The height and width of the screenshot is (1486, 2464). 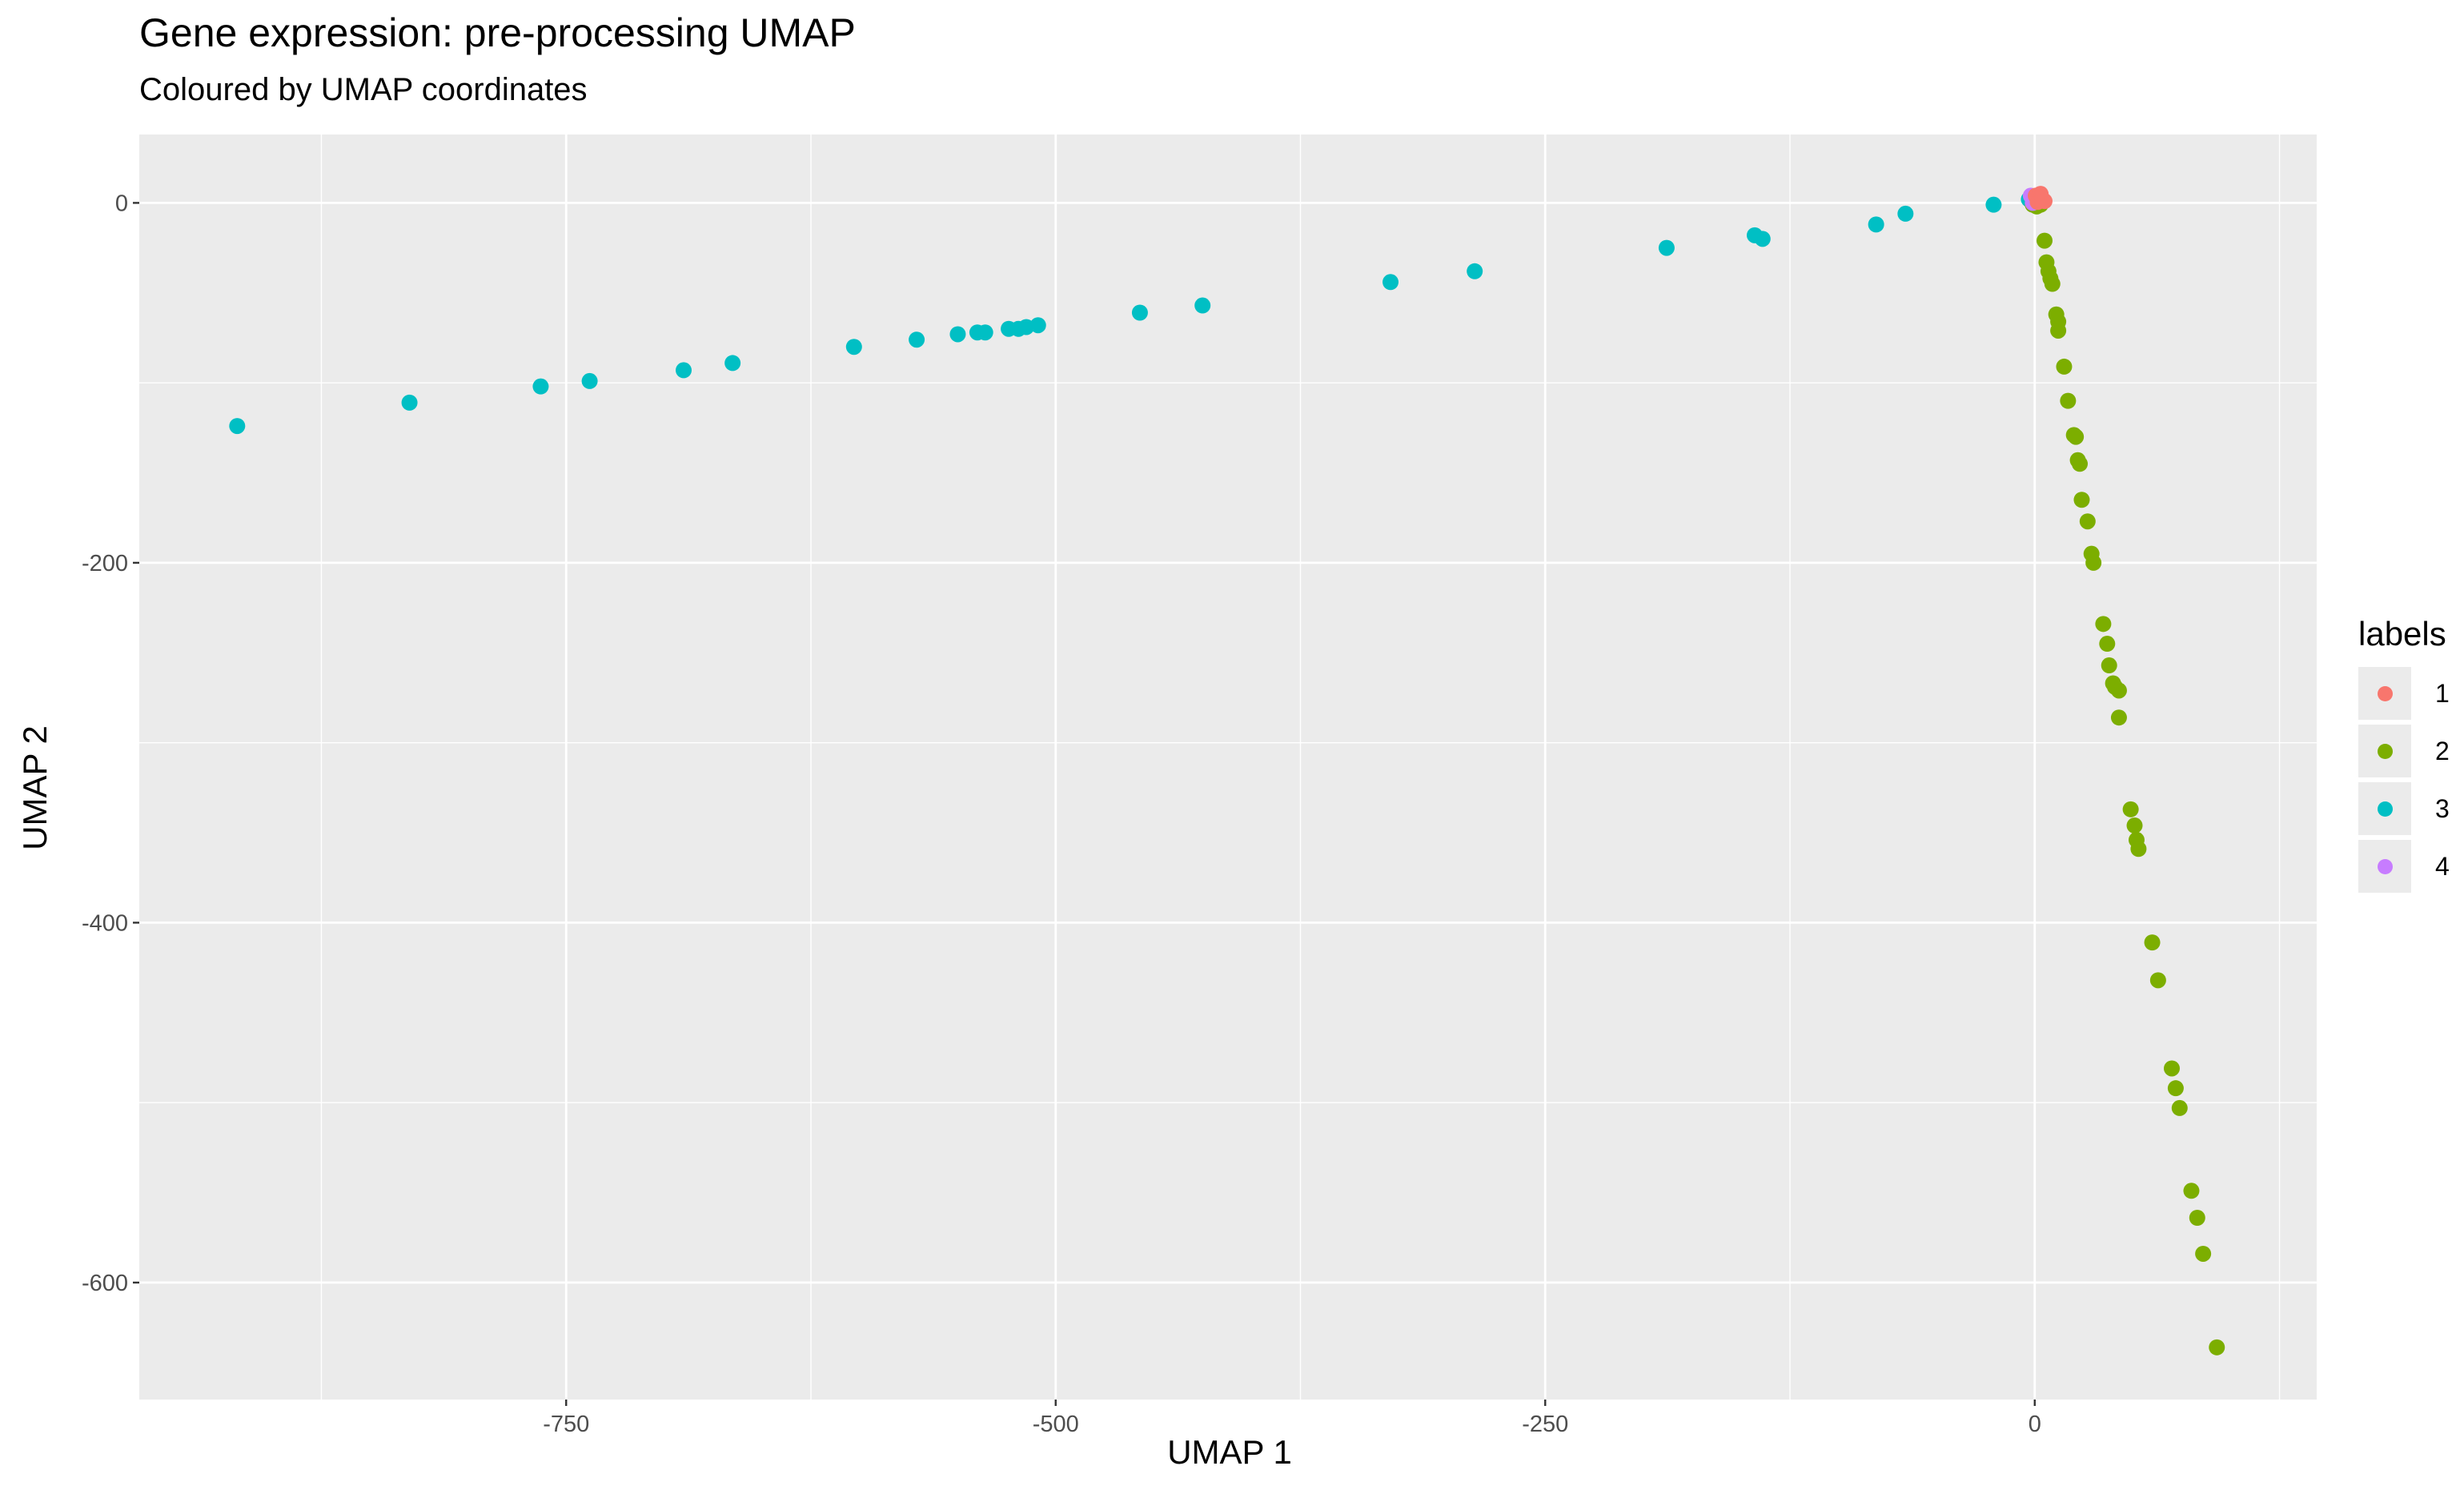 I want to click on y-tick-label: 0, so click(x=121, y=203).